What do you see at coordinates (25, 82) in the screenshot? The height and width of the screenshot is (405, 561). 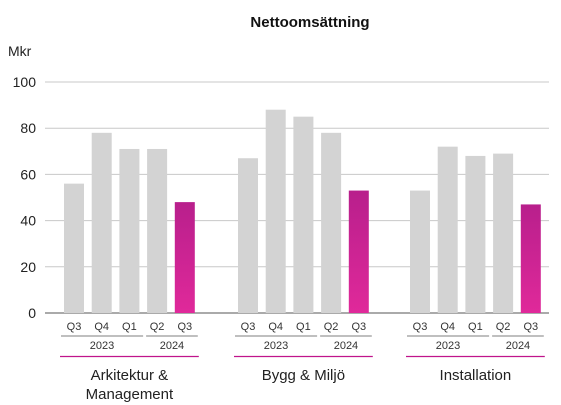 I see `y-tick-label: 100` at bounding box center [25, 82].